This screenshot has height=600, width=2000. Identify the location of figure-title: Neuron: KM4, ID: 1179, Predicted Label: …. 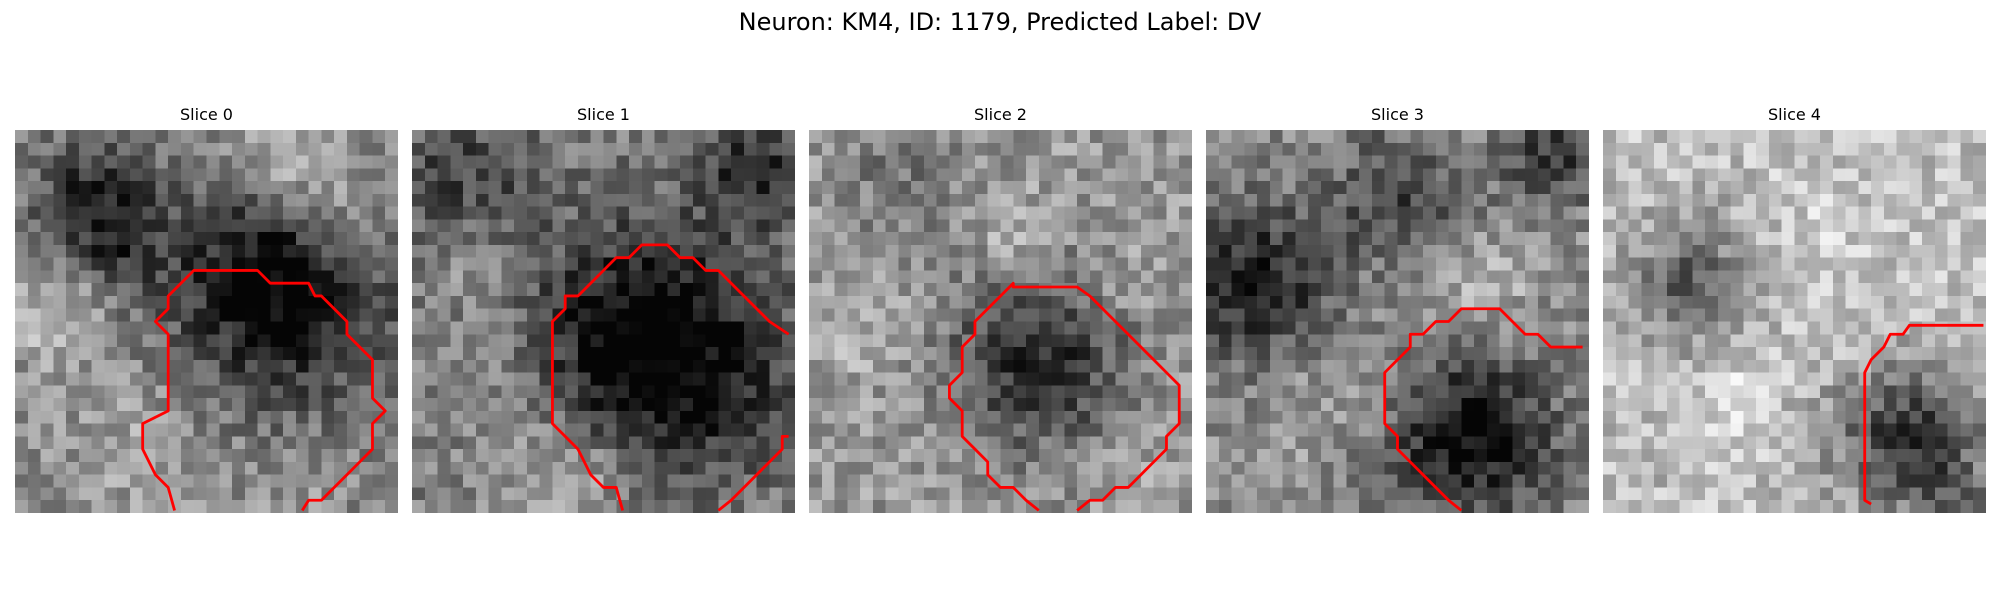
(1000, 22).